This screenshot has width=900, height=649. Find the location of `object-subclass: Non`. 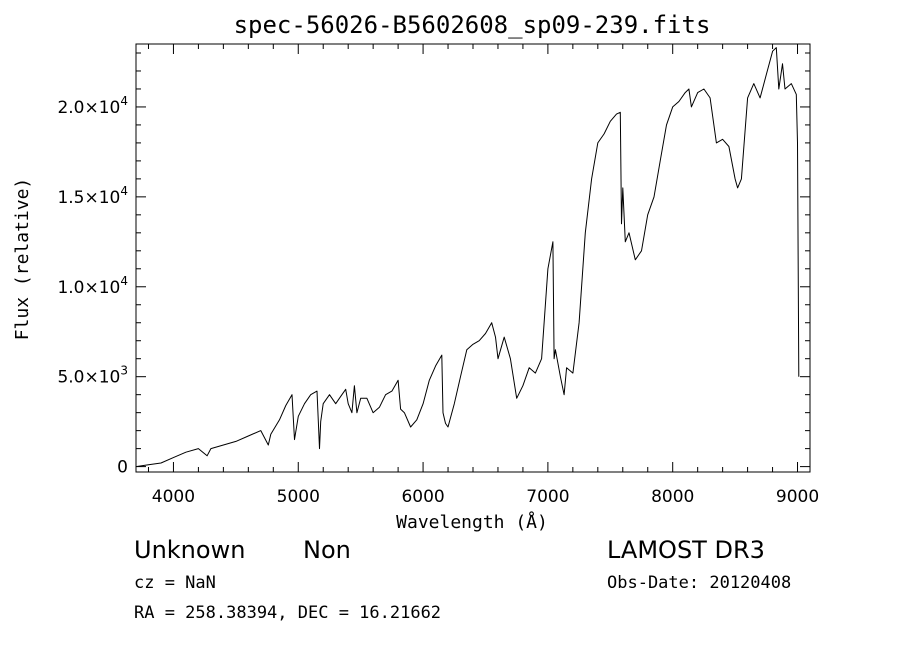

object-subclass: Non is located at coordinates (327, 550).